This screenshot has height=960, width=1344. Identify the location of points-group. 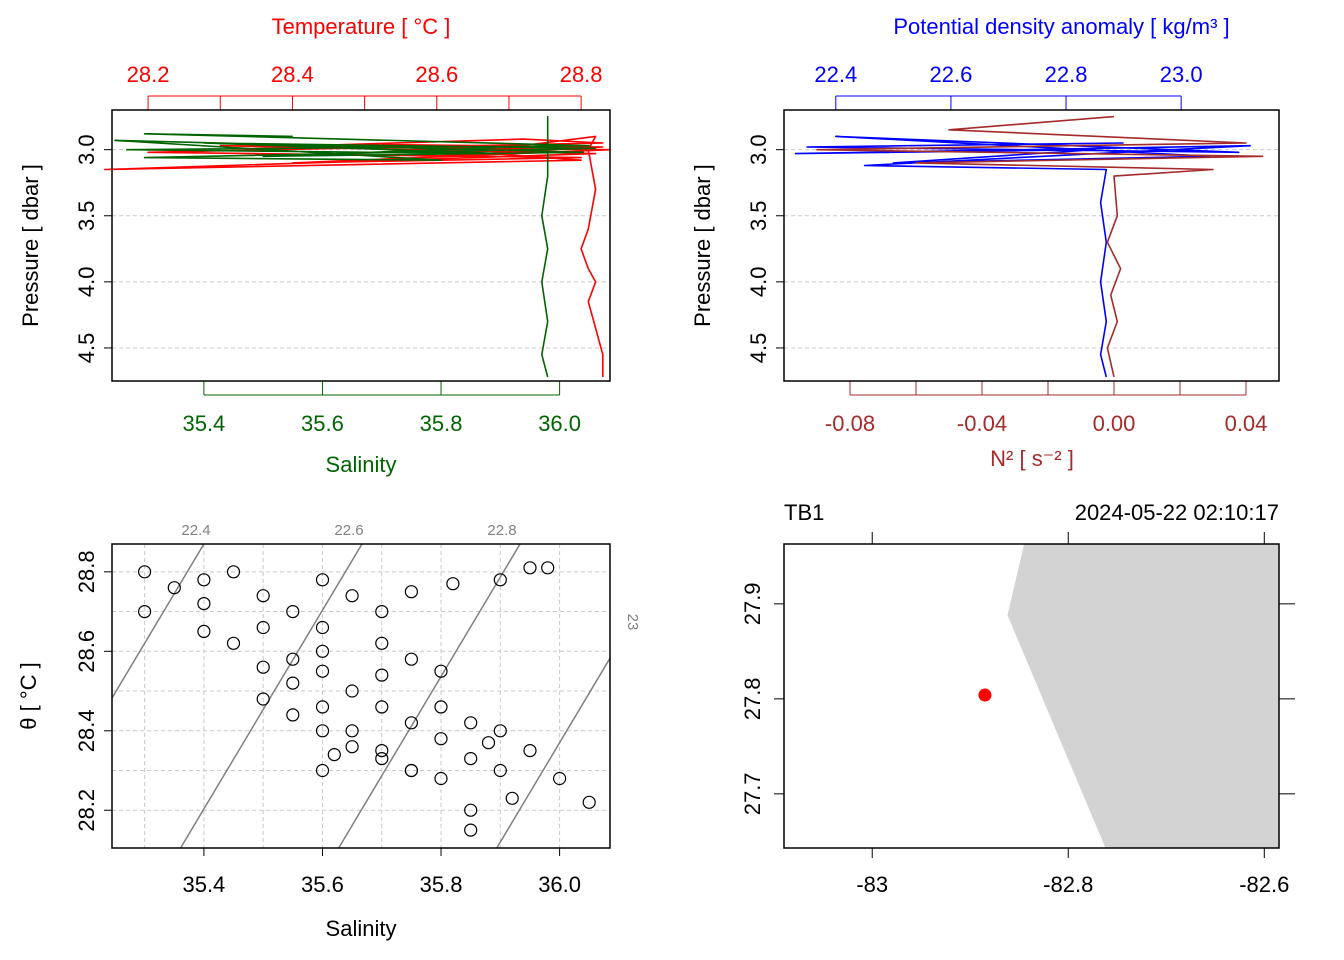
(367, 699).